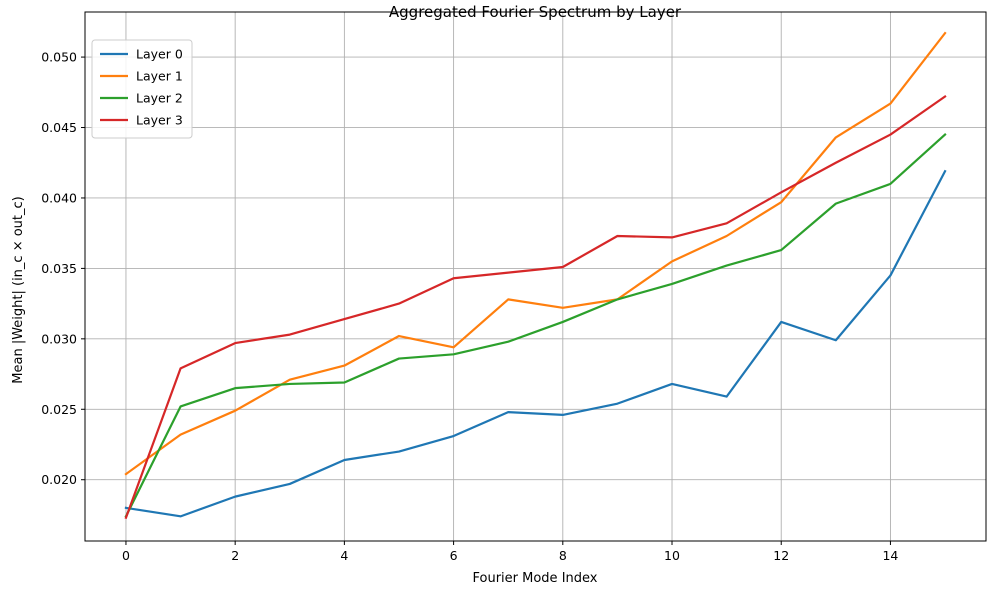 The image size is (1000, 600). Describe the element at coordinates (344, 555) in the screenshot. I see `x-tick-label: 4` at that location.